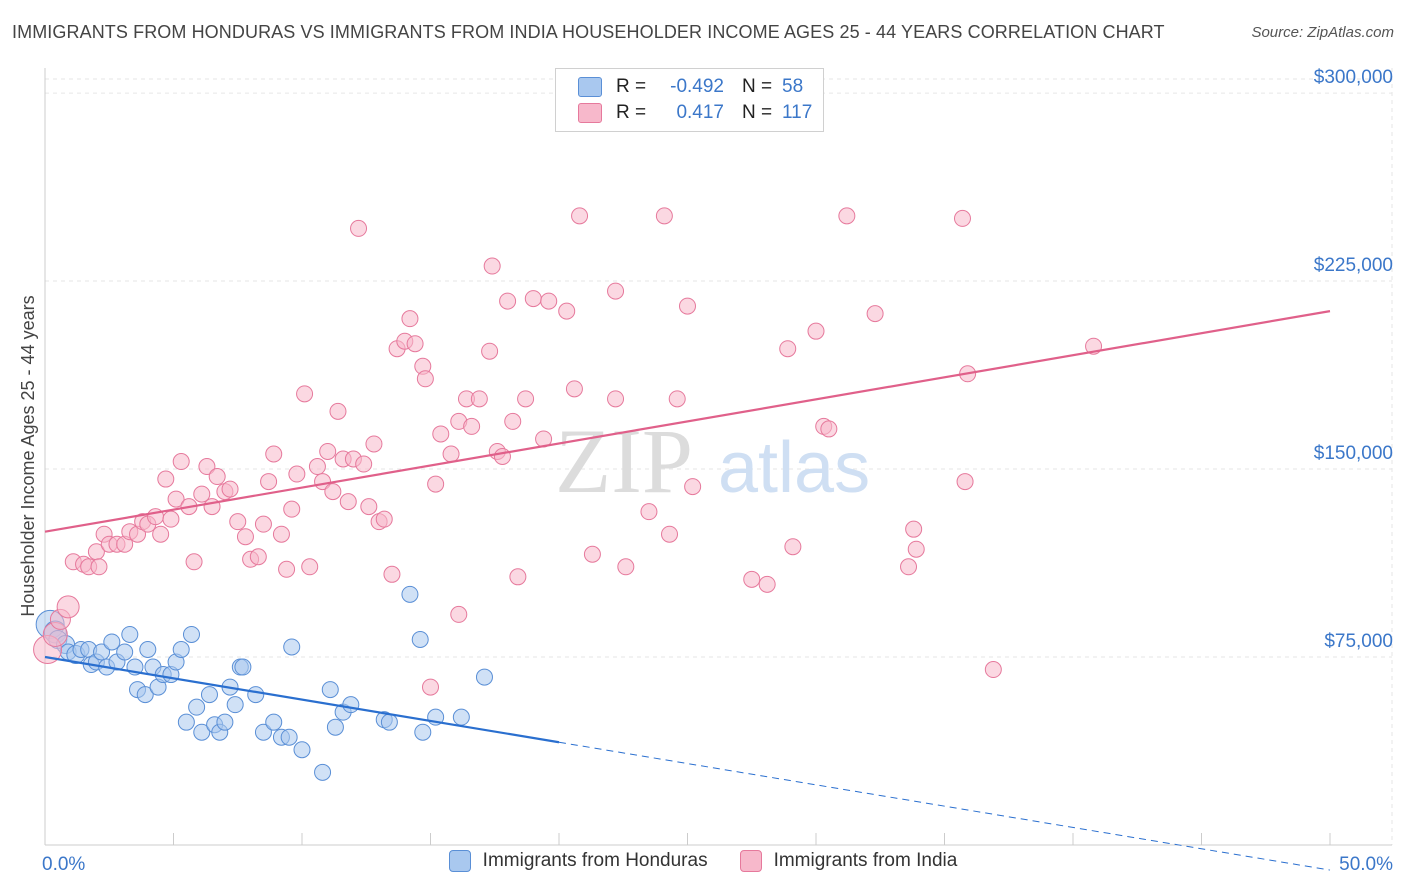 The height and width of the screenshot is (892, 1406). Describe the element at coordinates (1353, 265) in the screenshot. I see `y-tick-label: $225,000` at that location.